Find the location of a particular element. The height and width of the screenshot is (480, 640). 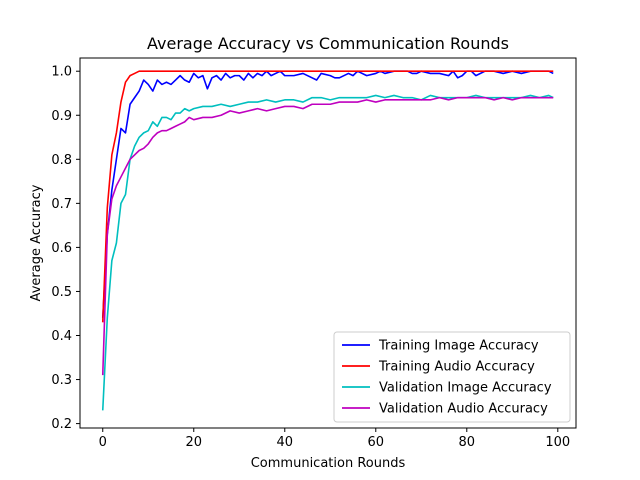

y-axis-label: Average Accuracy is located at coordinates (36, 242).